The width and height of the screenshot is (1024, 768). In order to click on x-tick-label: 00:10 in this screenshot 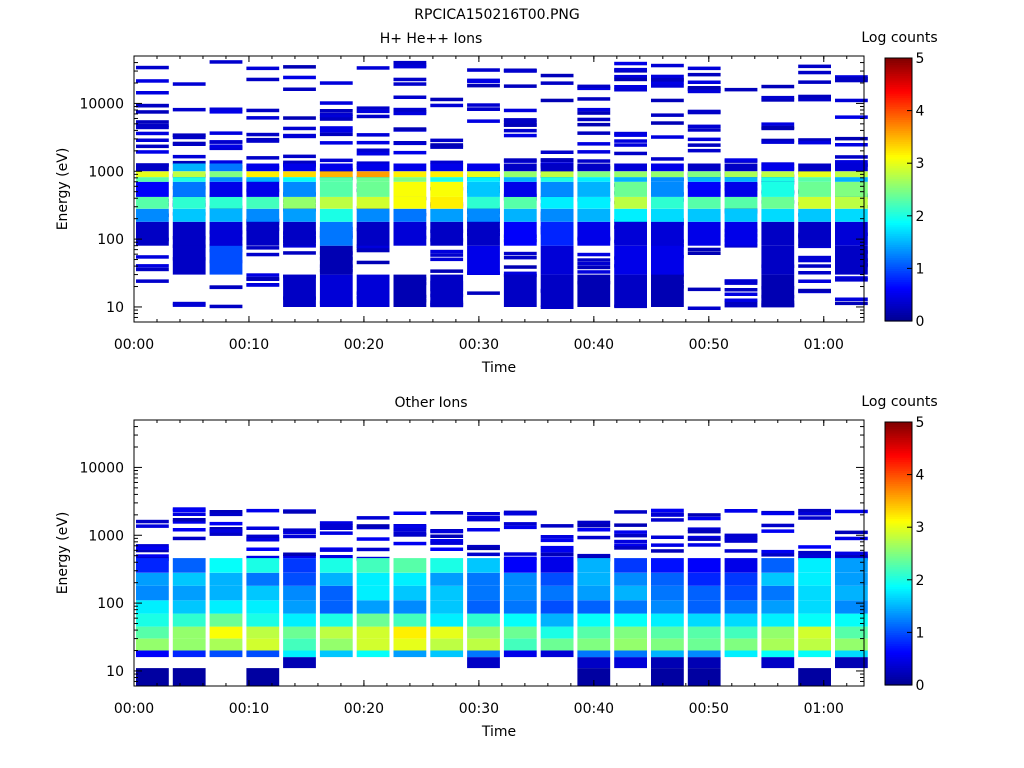, I will do `click(249, 709)`.